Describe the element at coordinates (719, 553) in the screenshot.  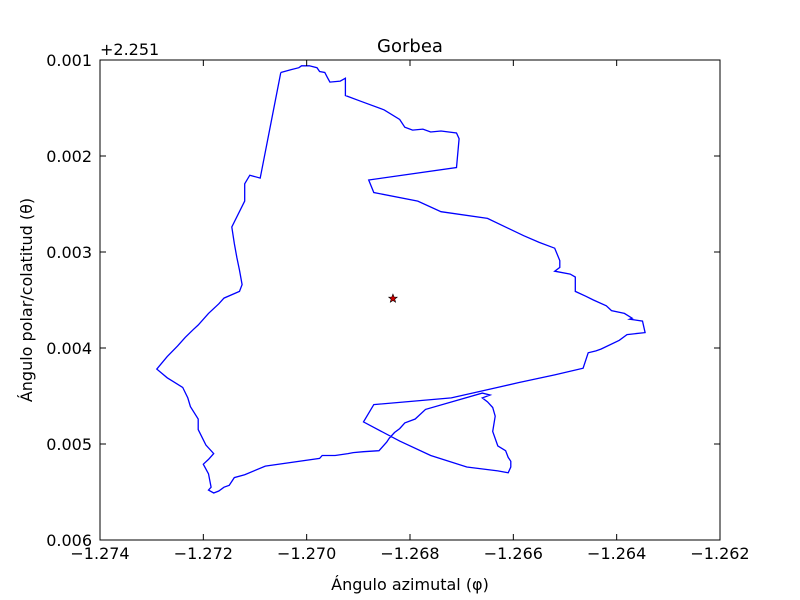
I see `x-tick-label: −1.262` at that location.